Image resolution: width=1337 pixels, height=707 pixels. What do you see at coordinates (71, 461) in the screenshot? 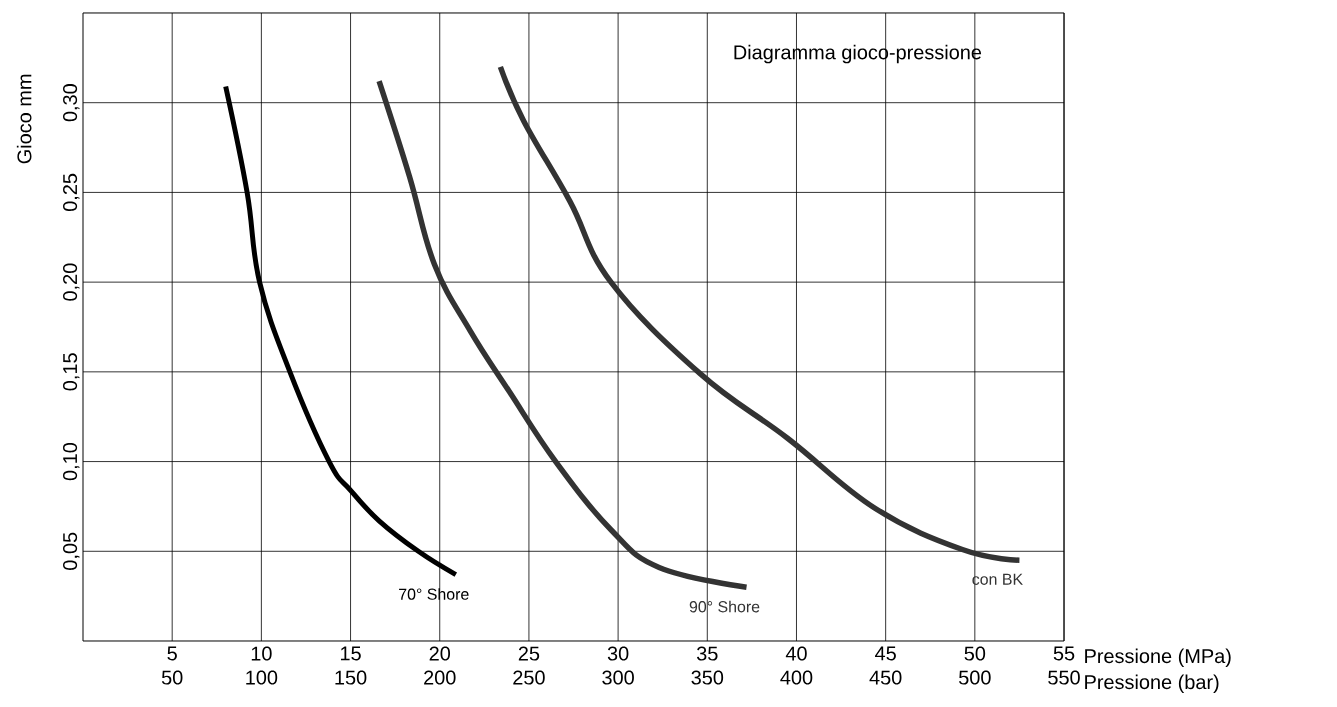
I see `y-tick-label: 0,10` at bounding box center [71, 461].